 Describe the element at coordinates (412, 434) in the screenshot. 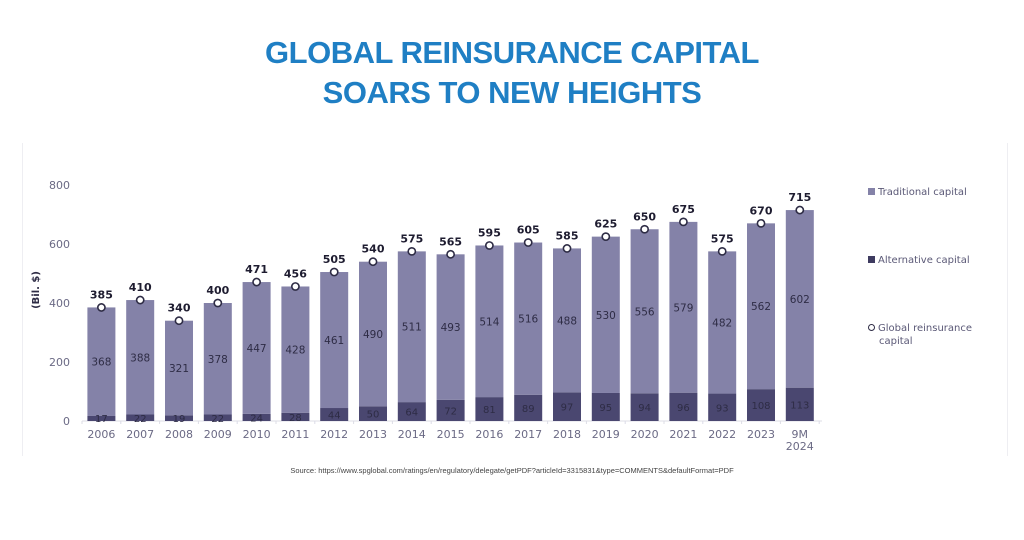

I see `x-tick-label: 2014` at that location.